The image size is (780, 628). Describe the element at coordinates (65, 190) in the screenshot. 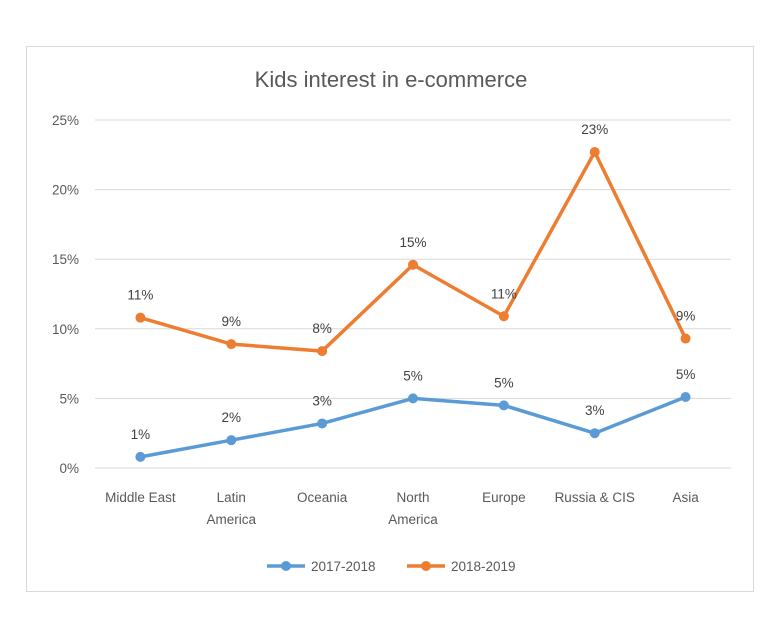

I see `y-tick-label: 20%` at that location.